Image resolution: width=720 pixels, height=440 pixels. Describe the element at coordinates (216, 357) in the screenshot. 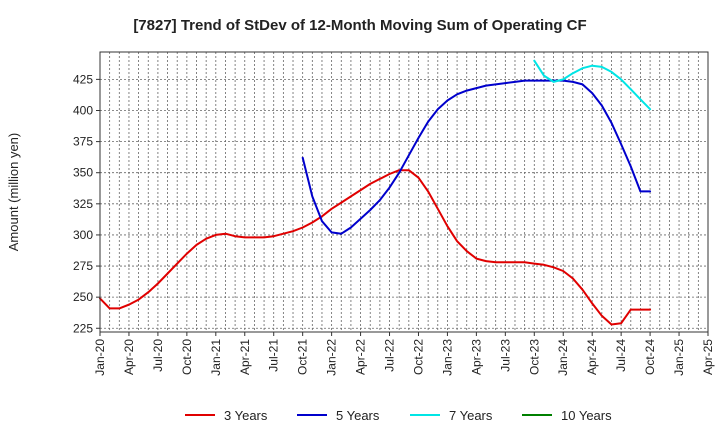

I see `x-tick-label: Jan-21` at that location.